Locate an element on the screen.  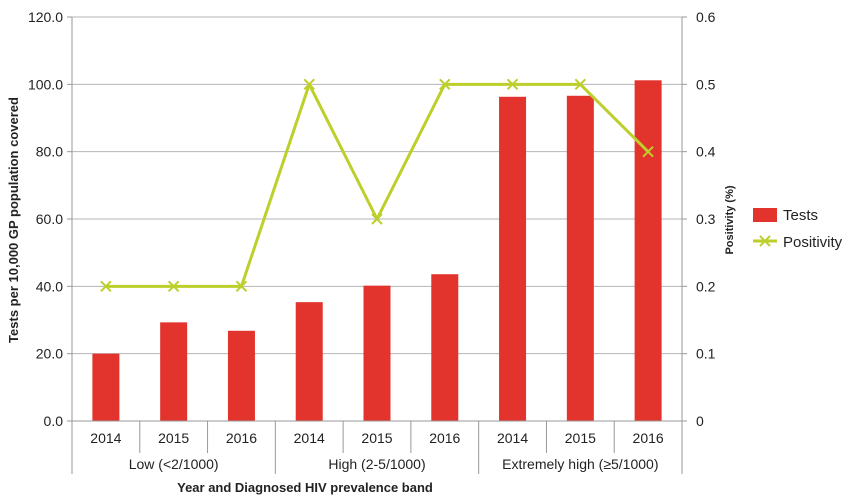
y-tick-label: 0.0 is located at coordinates (54, 421).